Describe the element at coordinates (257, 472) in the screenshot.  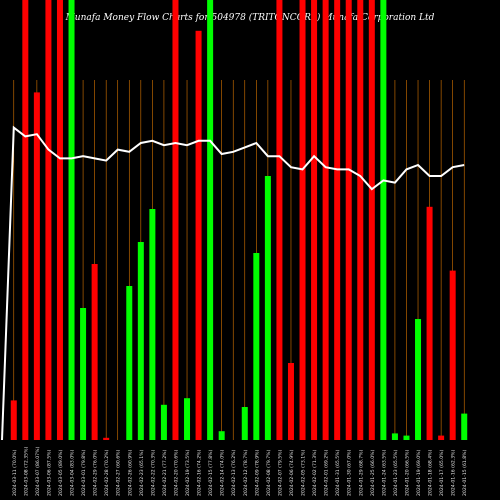
I see `x-tick-label: 2024-02-09 (78.9%)` at that location.